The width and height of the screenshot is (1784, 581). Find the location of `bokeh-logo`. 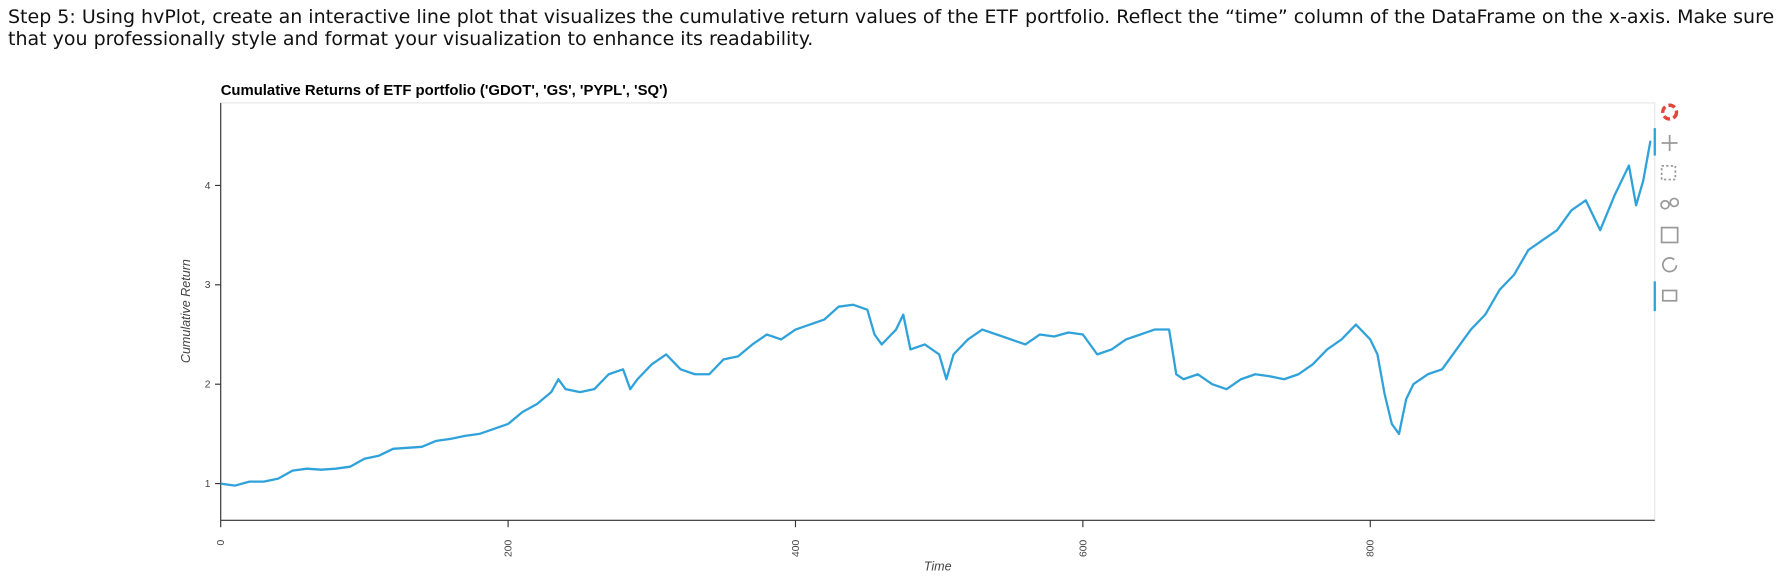

bokeh-logo is located at coordinates (1670, 112).